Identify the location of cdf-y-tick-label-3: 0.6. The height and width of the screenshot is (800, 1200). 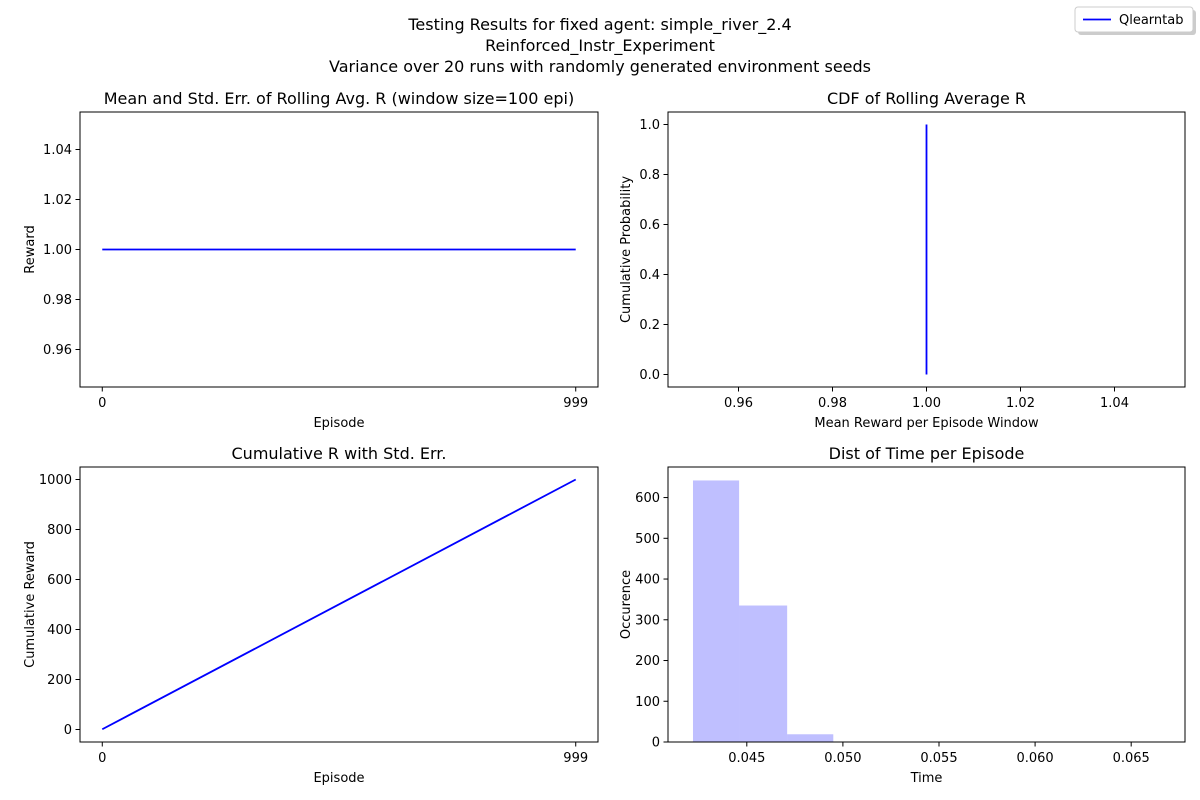
(649, 225).